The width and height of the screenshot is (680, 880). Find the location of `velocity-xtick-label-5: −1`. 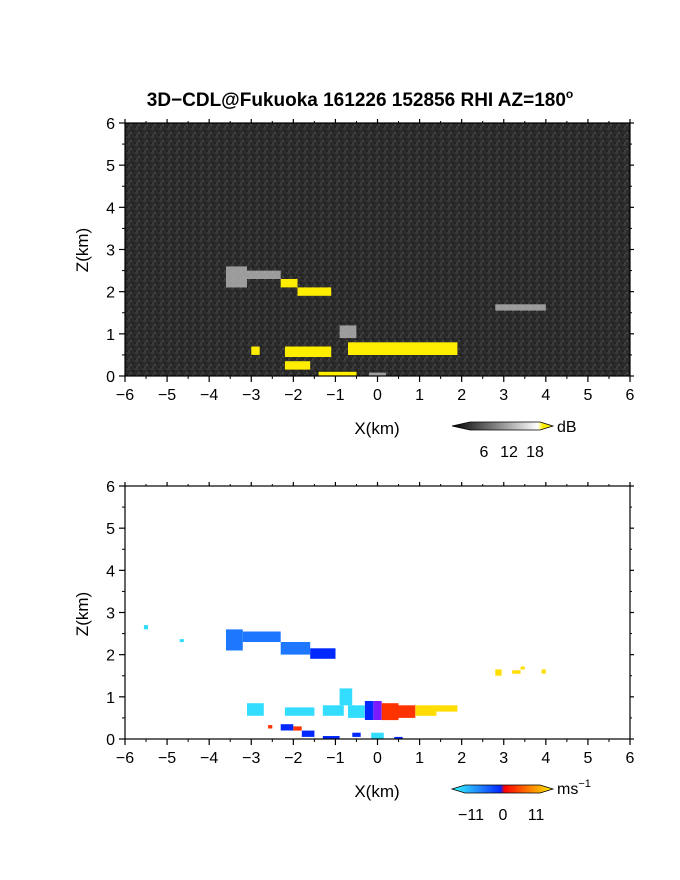

velocity-xtick-label-5: −1 is located at coordinates (335, 758).